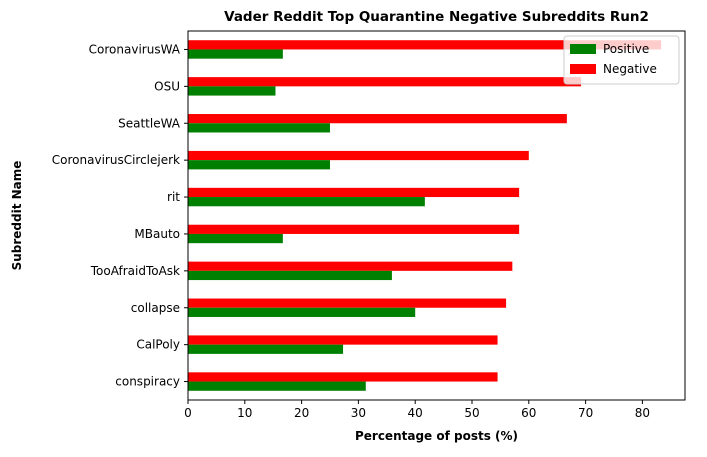 The height and width of the screenshot is (457, 707). Describe the element at coordinates (167, 86) in the screenshot. I see `y-tick-label: OSU` at that location.